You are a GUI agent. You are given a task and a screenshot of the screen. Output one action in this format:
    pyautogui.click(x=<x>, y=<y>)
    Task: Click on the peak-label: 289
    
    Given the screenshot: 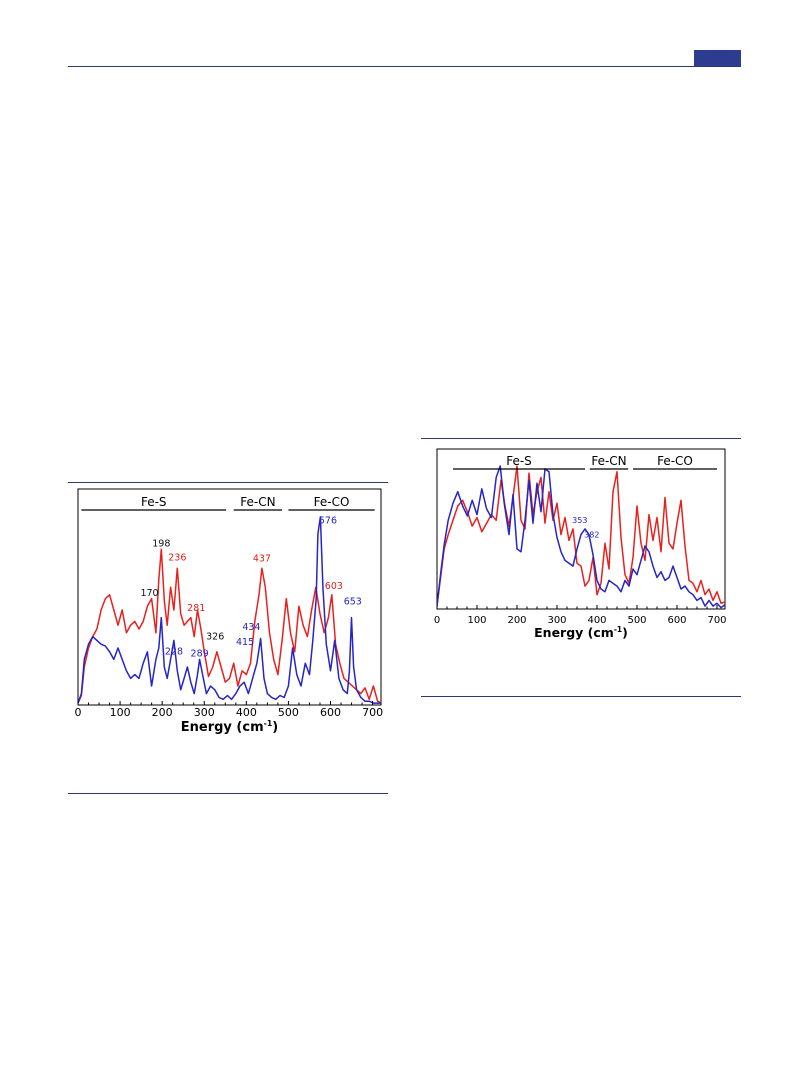 What is the action you would take?
    pyautogui.click(x=200, y=654)
    